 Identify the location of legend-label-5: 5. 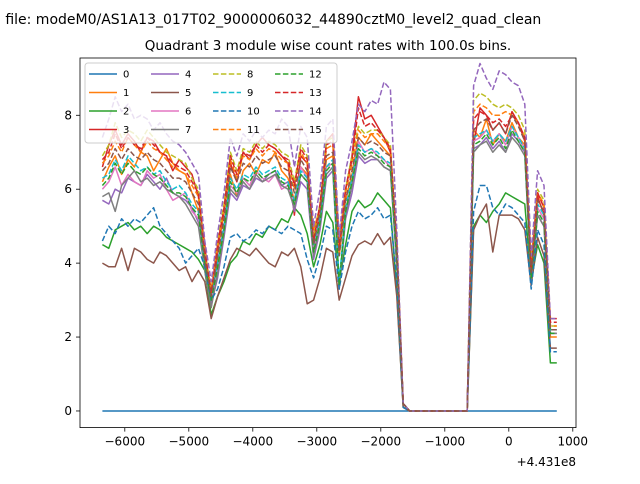
(188, 93).